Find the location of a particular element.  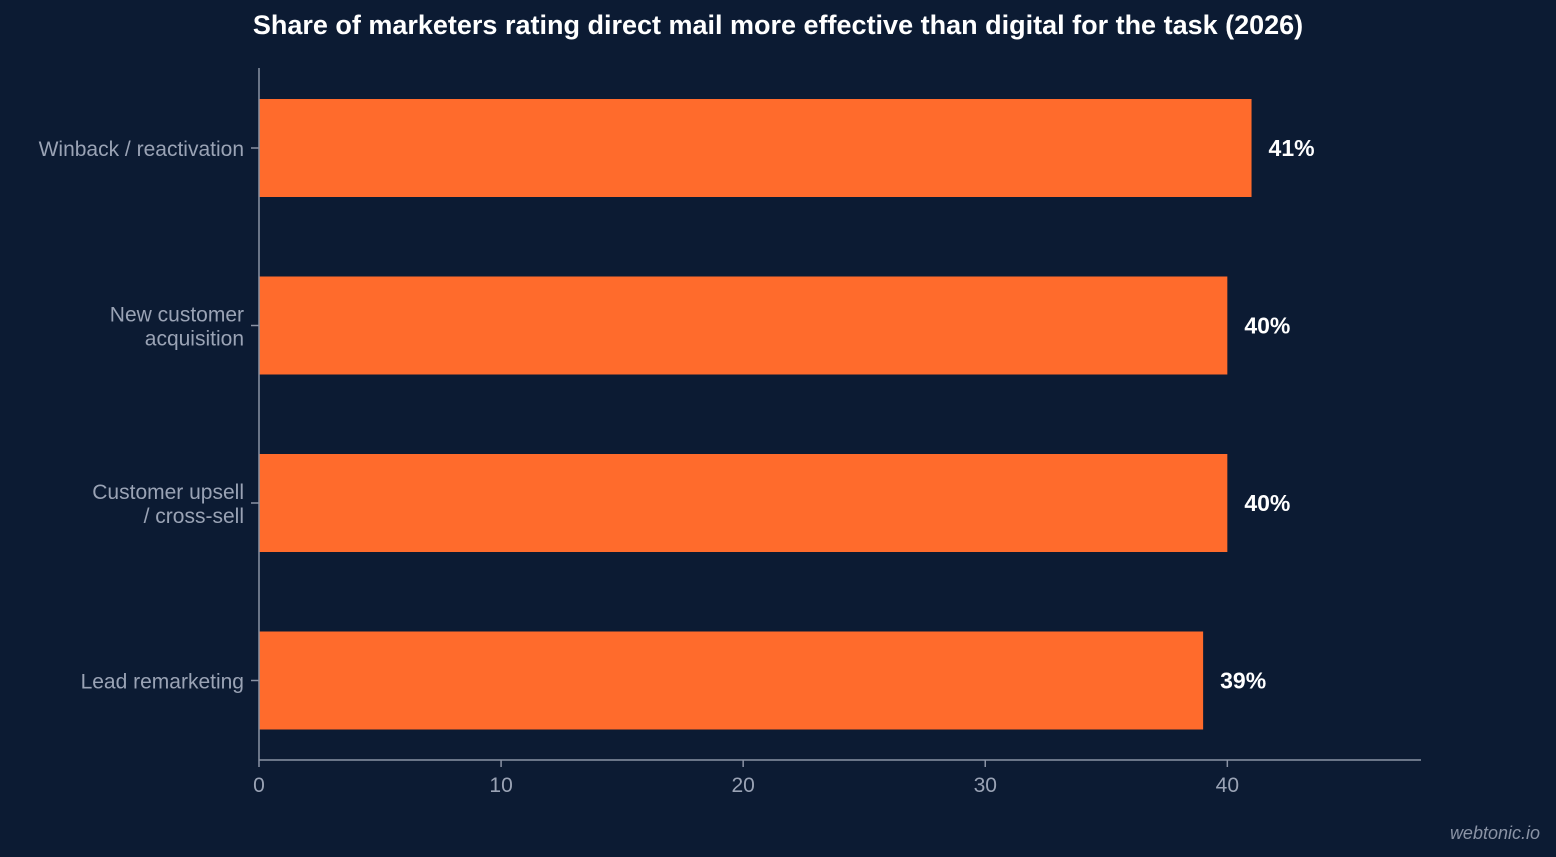

category-label-1: Winback / reactivation is located at coordinates (141, 149).